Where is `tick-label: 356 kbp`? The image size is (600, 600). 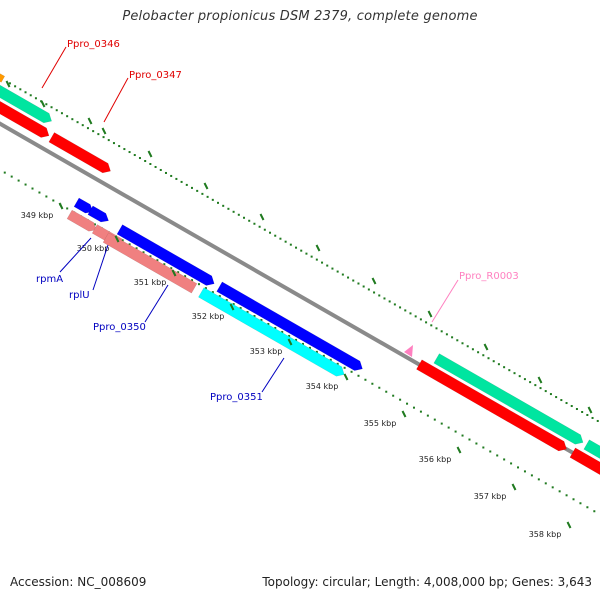
tick-label: 356 kbp is located at coordinates (435, 459).